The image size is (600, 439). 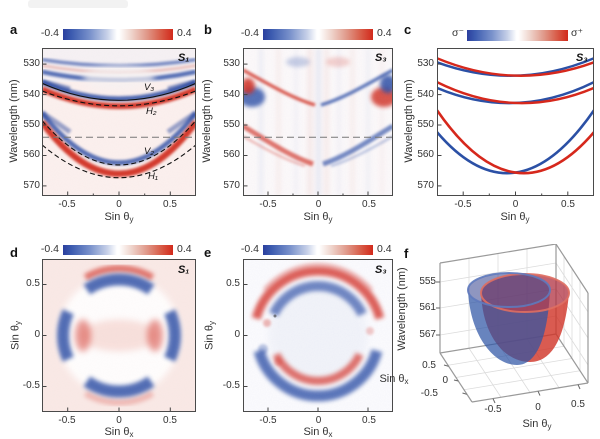 What do you see at coordinates (119, 204) in the screenshot?
I see `panel-a-xtick: 0` at bounding box center [119, 204].